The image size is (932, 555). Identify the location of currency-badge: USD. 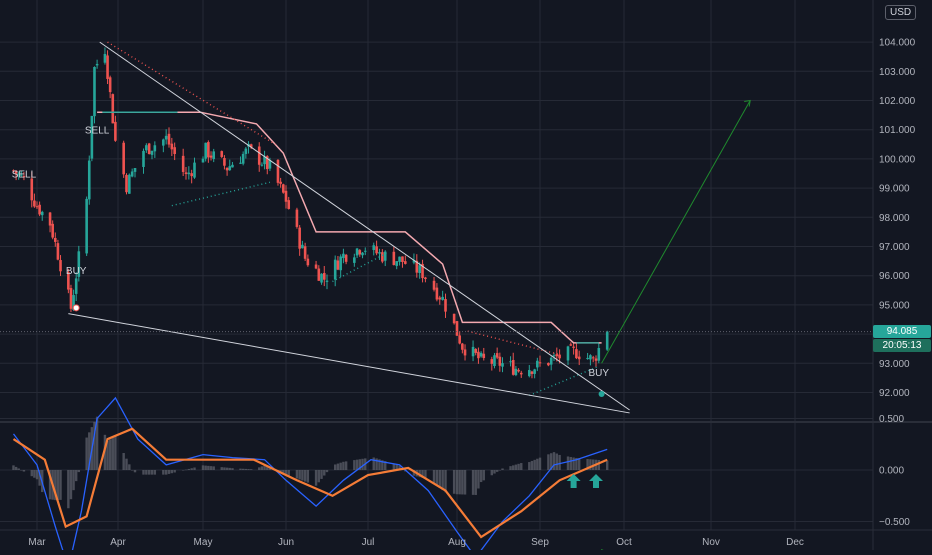
(901, 12).